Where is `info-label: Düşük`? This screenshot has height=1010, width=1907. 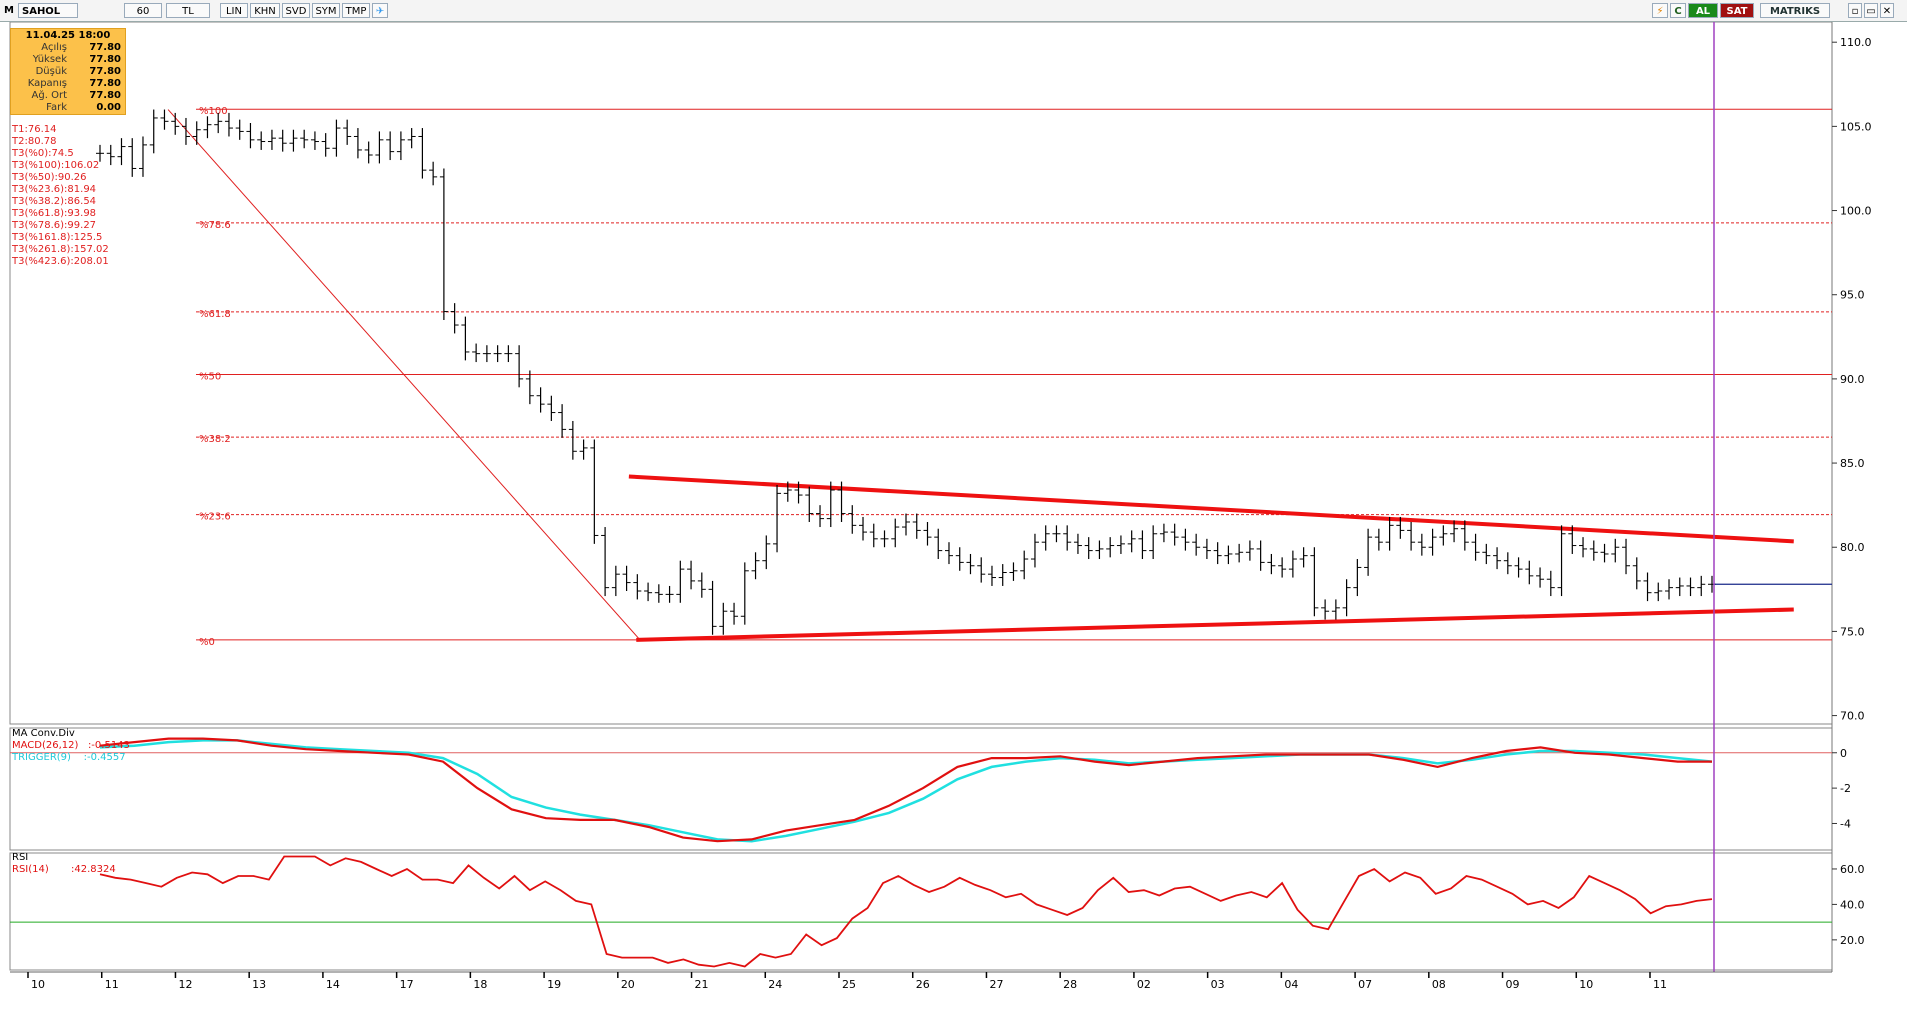 info-label: Düşük is located at coordinates (51, 71).